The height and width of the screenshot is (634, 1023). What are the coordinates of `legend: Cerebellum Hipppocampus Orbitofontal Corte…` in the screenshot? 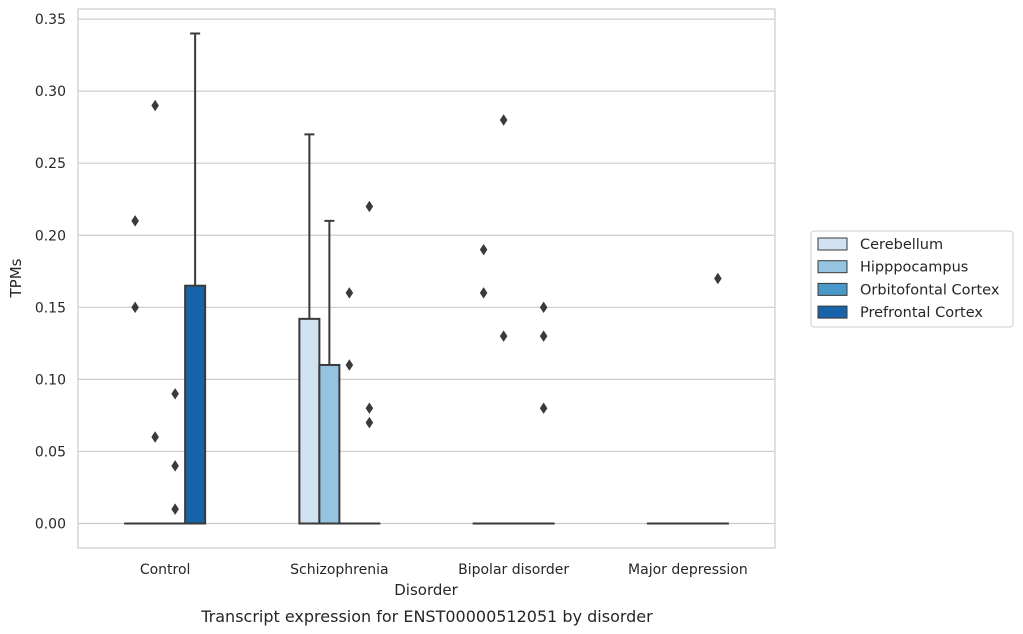 It's located at (912, 279).